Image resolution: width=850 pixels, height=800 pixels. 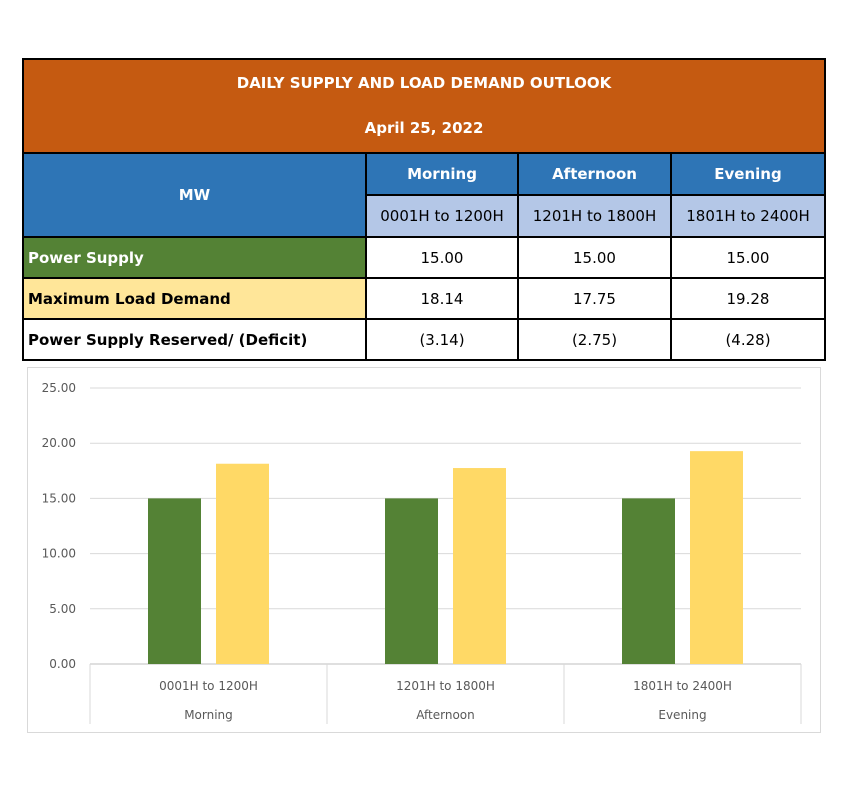 What do you see at coordinates (442, 174) in the screenshot?
I see `period-header: Morning` at bounding box center [442, 174].